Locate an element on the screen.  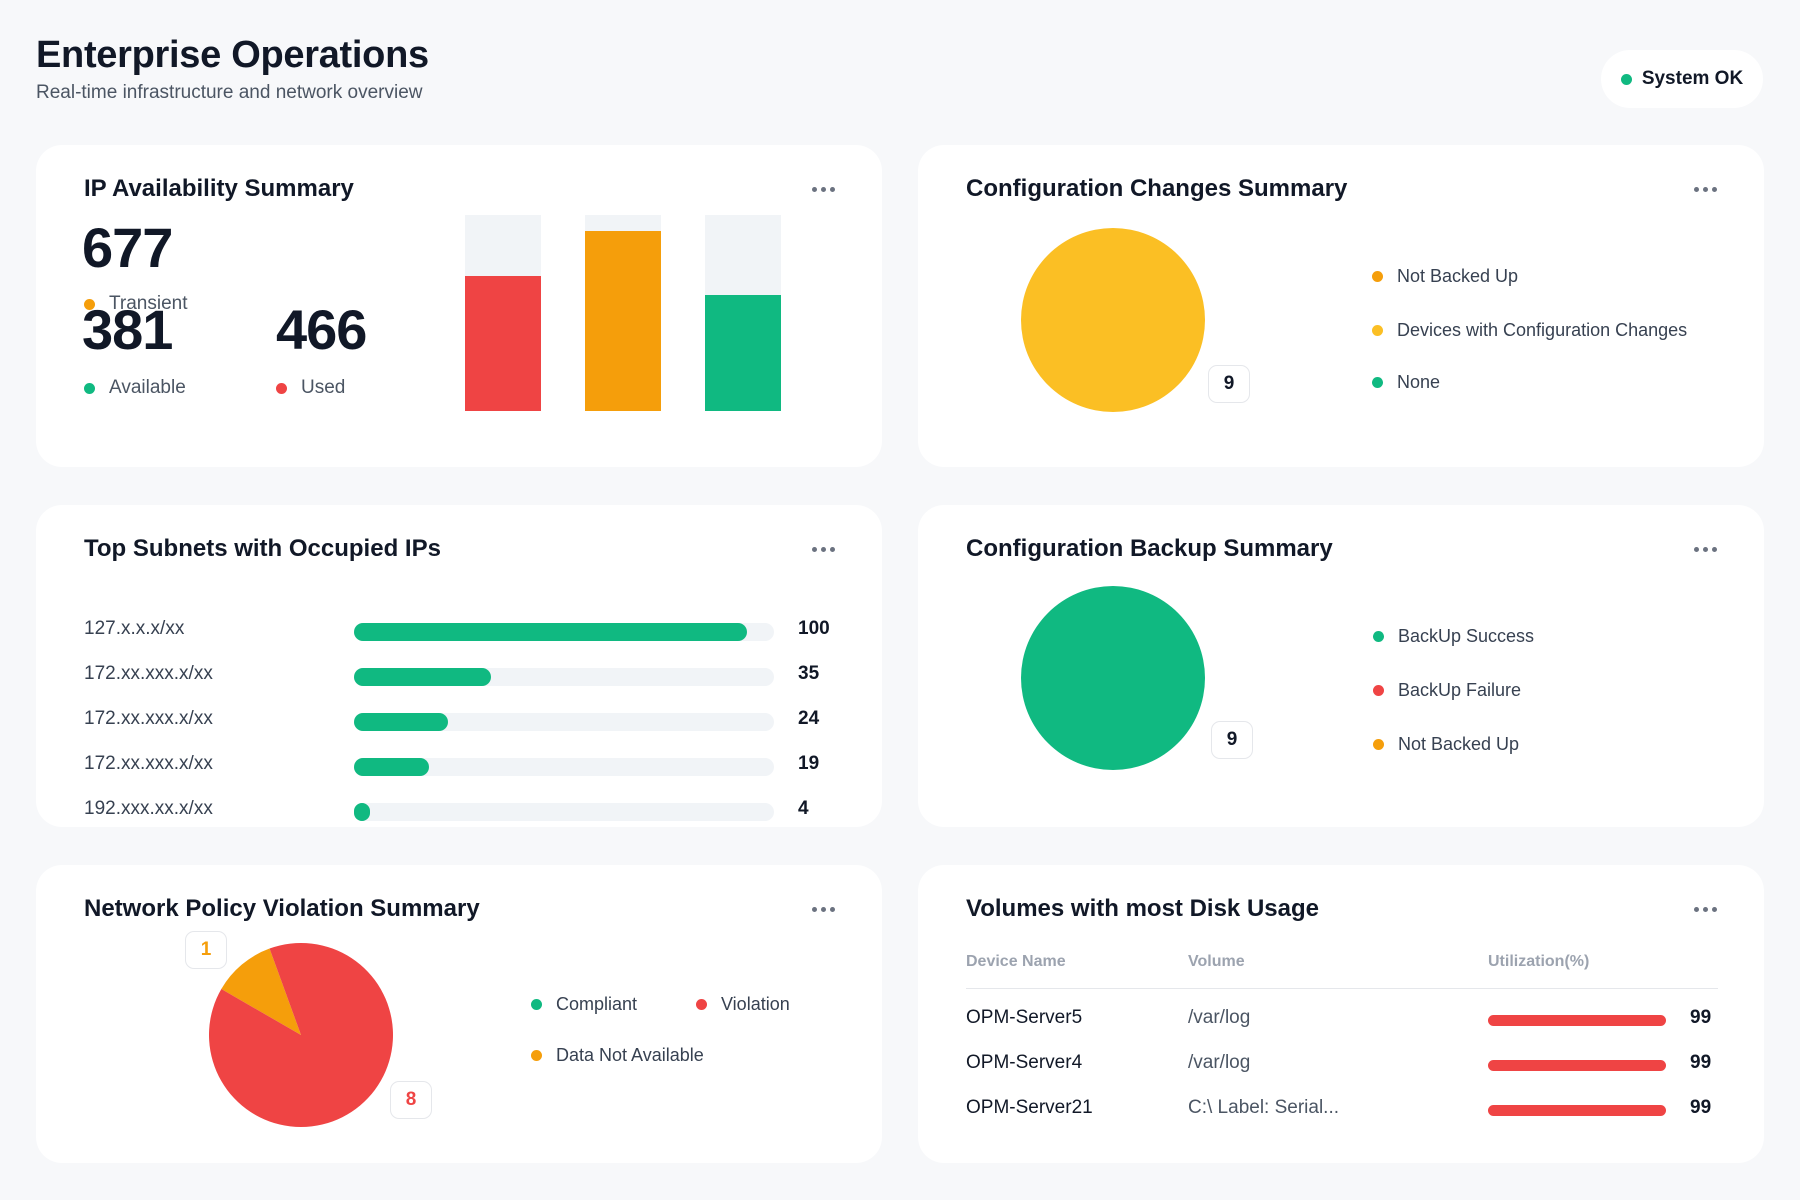
transient-label-row: Transient is located at coordinates (136, 304).